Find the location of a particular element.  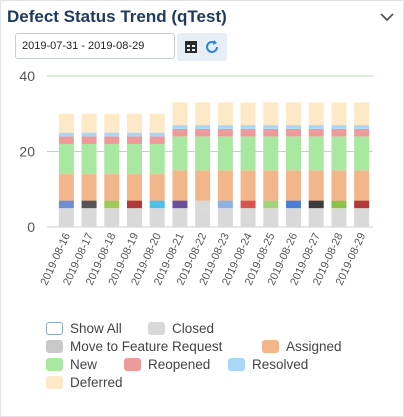

legend-item-new: New is located at coordinates (71, 364).